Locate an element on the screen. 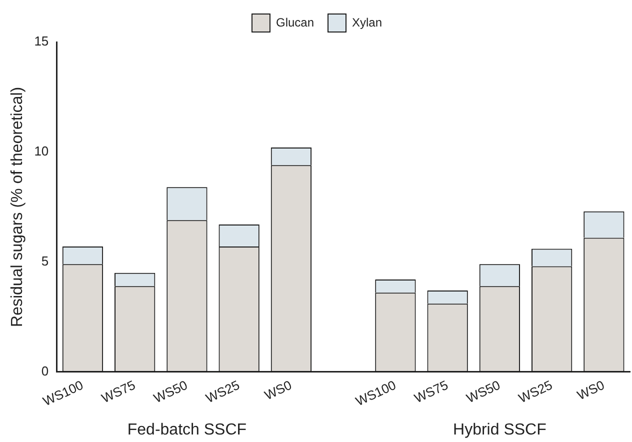 Image resolution: width=632 pixels, height=442 pixels. y-tick-label: 0 is located at coordinates (45, 370).